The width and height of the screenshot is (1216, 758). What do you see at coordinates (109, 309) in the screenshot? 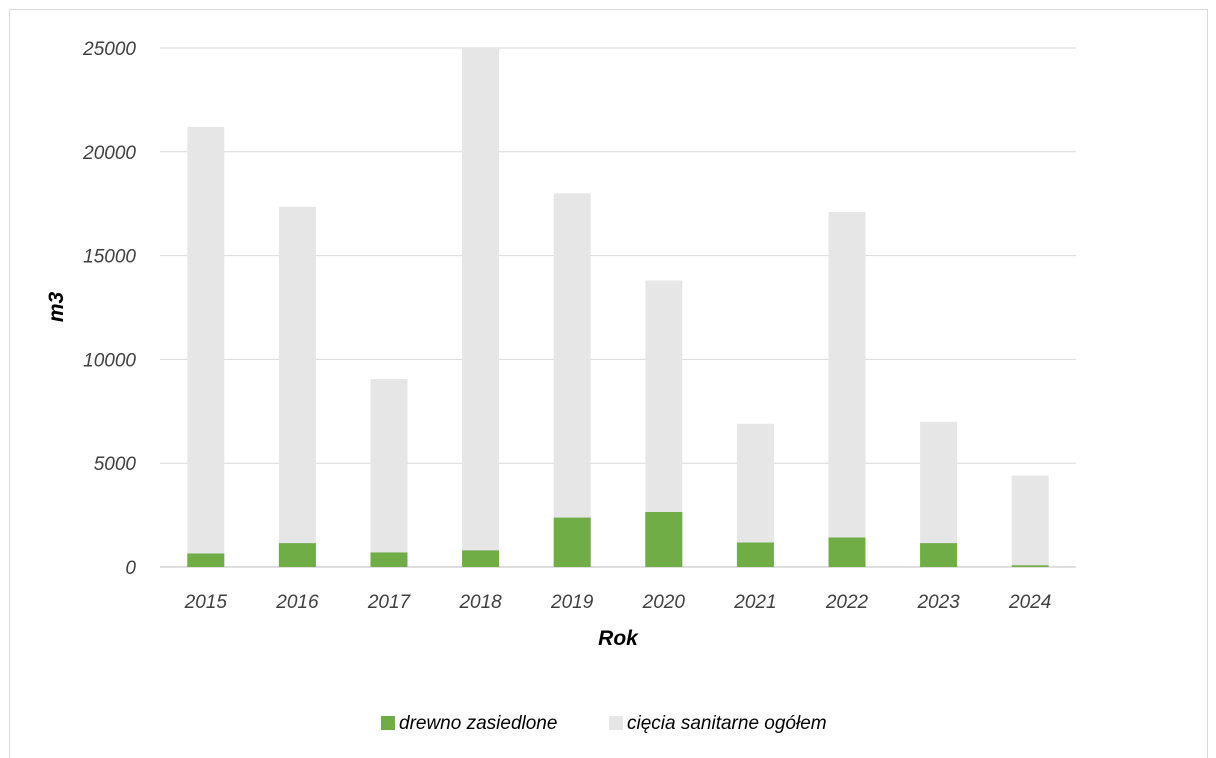
I see `y-tick-labels: 0 5000 10000 15000 20000 25000` at bounding box center [109, 309].